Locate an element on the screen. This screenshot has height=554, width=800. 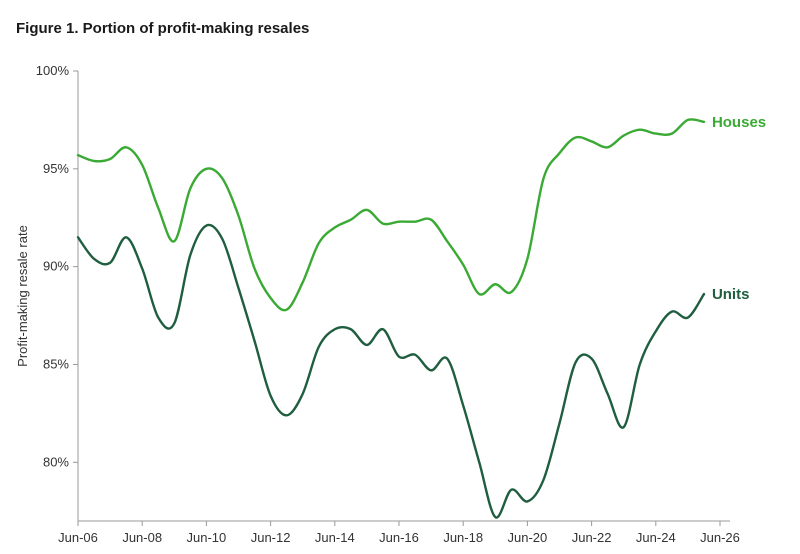
y-tick-label: 85% is located at coordinates (56, 363).